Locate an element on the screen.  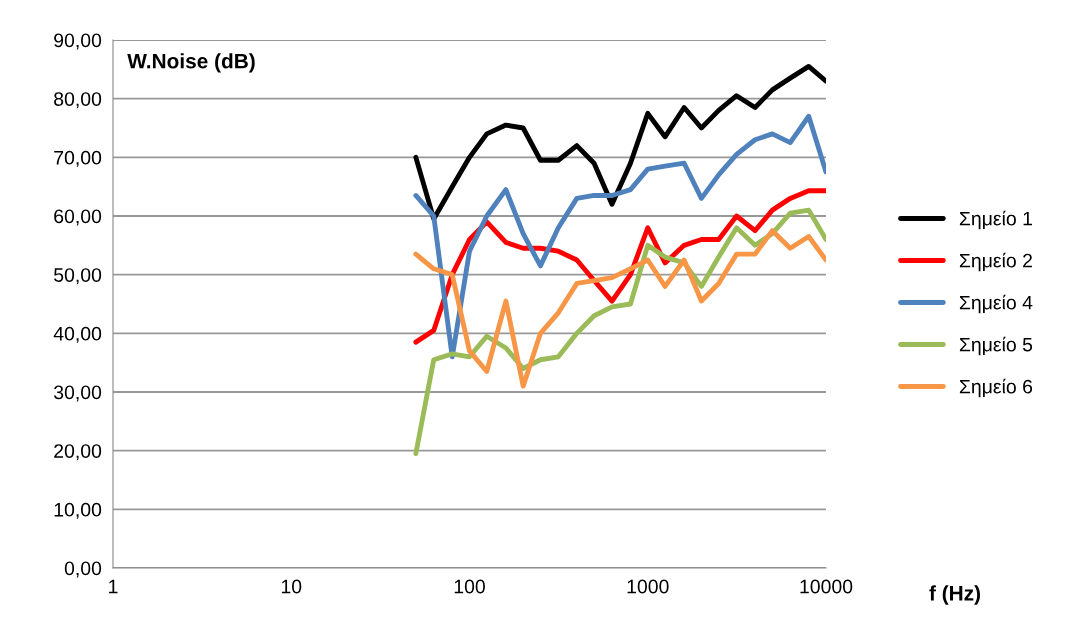
y-tick-label: 40,00 is located at coordinates (77, 334).